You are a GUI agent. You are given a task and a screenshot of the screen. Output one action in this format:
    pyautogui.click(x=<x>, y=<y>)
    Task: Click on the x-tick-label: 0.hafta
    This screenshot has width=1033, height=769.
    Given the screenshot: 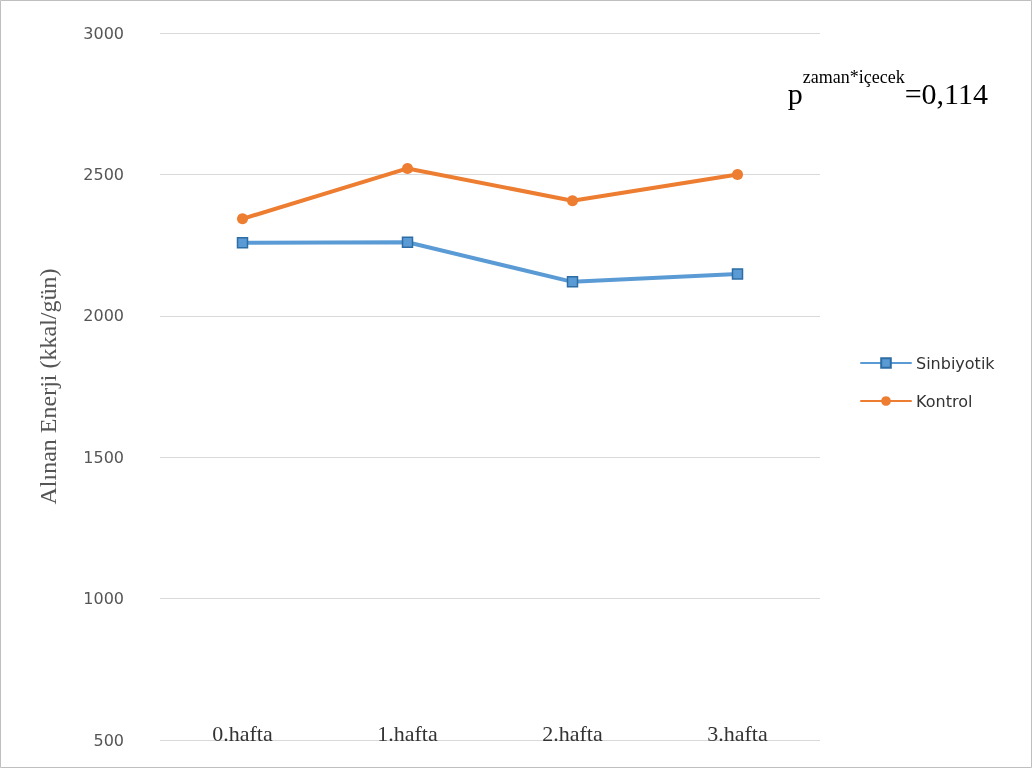 What is the action you would take?
    pyautogui.click(x=242, y=733)
    